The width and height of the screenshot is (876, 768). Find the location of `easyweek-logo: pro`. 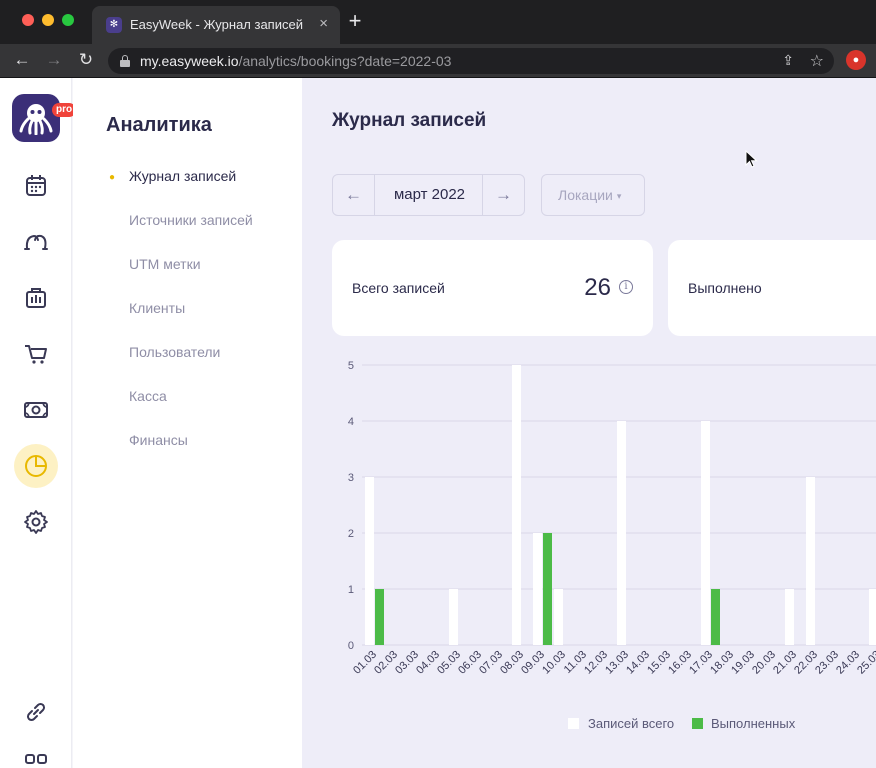

easyweek-logo: pro is located at coordinates (44, 118).